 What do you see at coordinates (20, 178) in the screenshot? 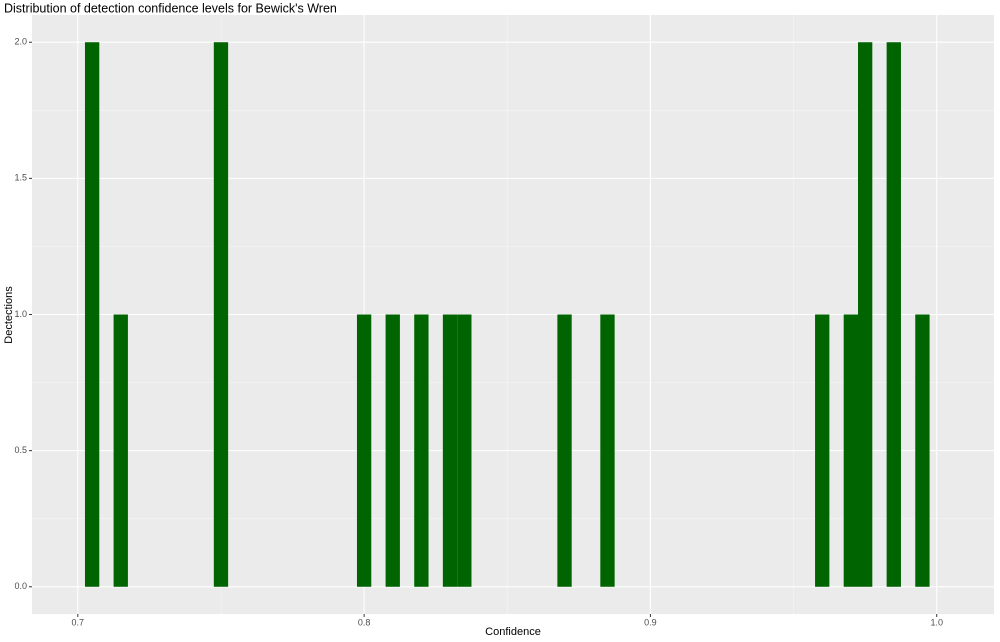
I see `y-tick-label: 1.5` at bounding box center [20, 178].